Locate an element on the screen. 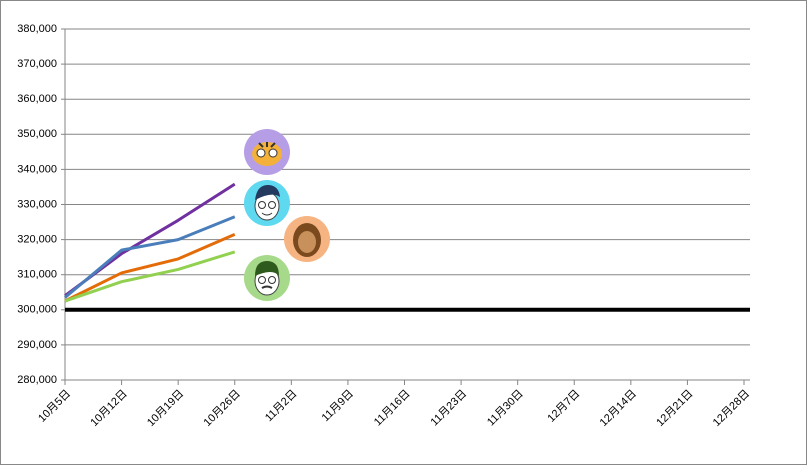  avatar-mustache is located at coordinates (267, 278).